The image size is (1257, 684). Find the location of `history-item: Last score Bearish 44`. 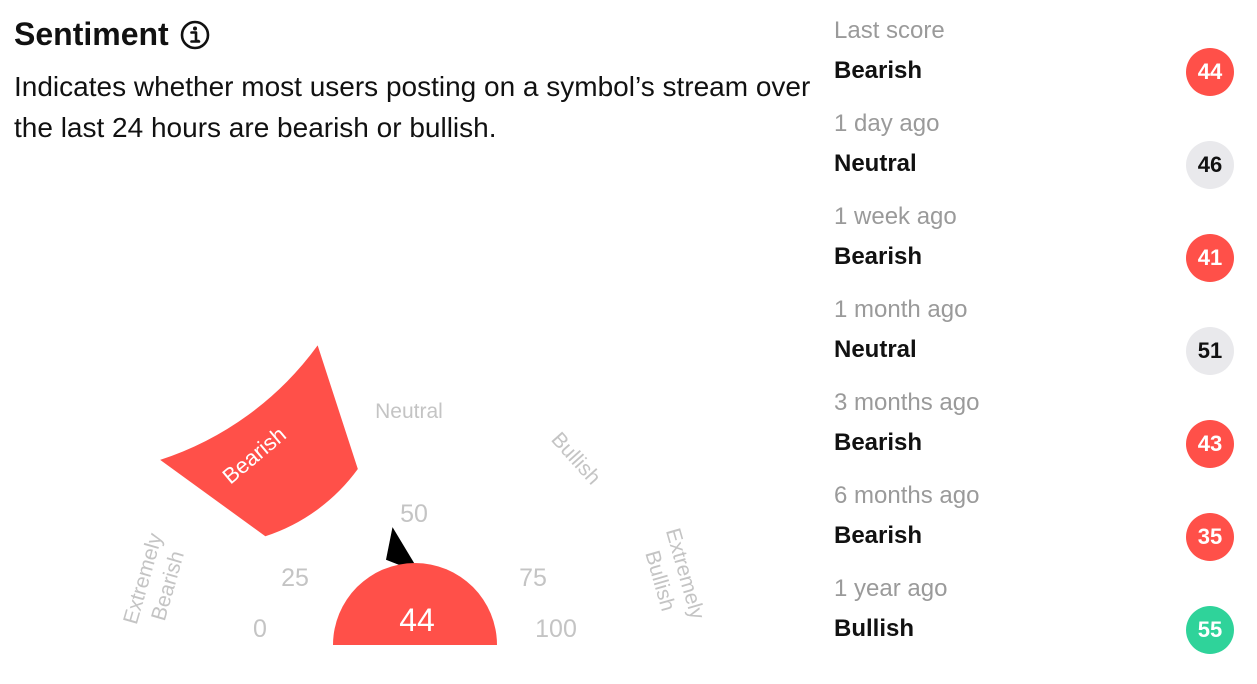

history-item: Last score Bearish 44 is located at coordinates (1034, 60).